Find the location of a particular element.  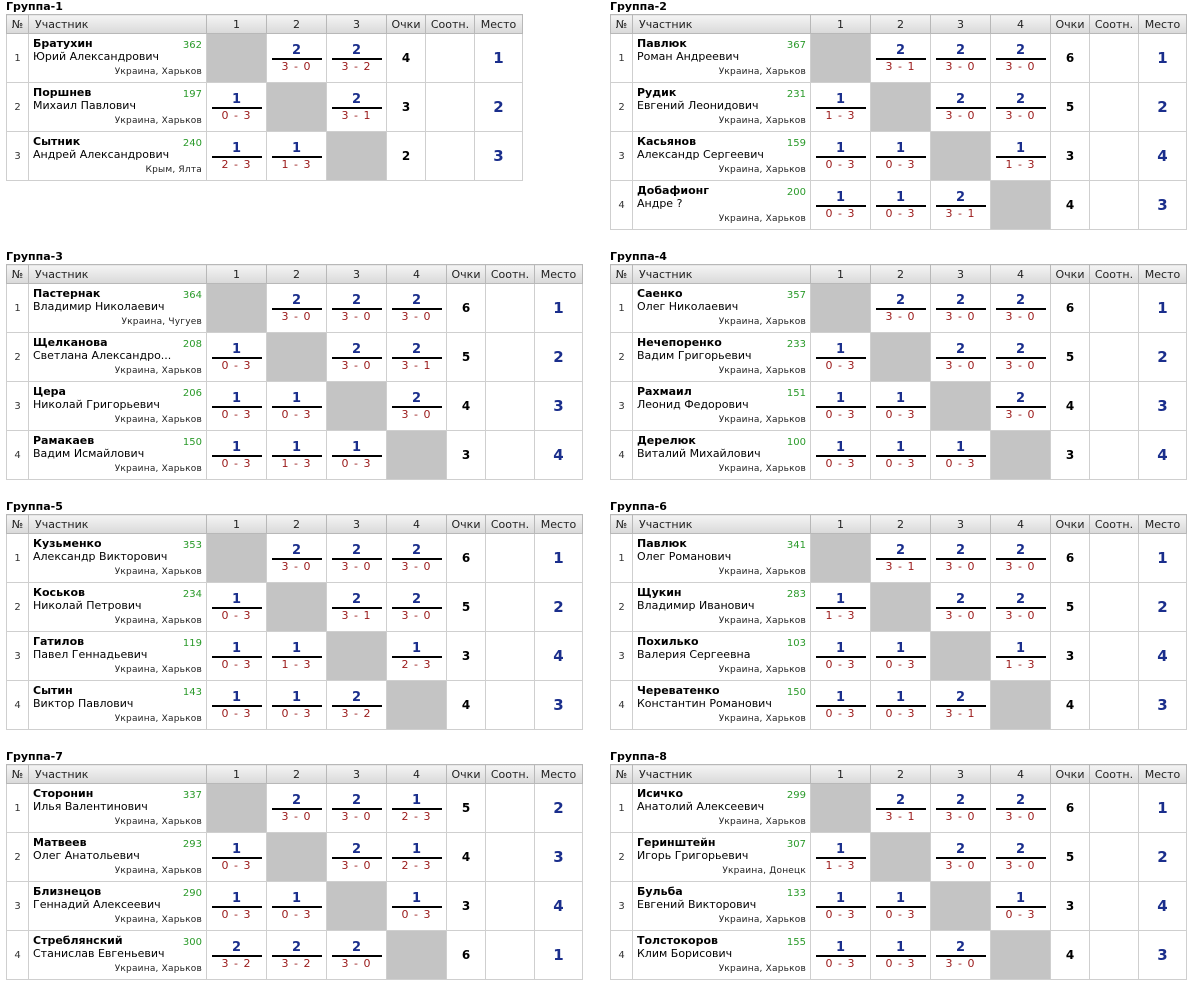

player-surname: Пастернак is located at coordinates (67, 293).